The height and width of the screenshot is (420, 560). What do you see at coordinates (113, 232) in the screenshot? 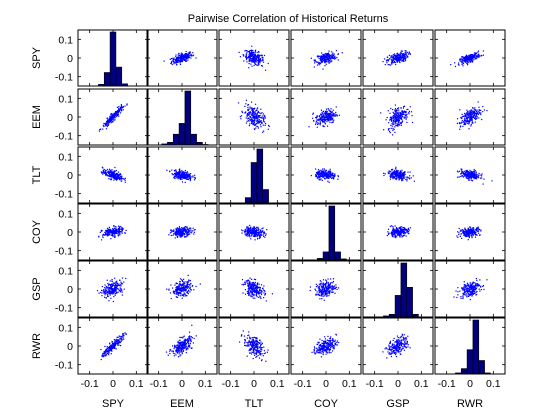
I see `panel-coy-vs-spy` at bounding box center [113, 232].